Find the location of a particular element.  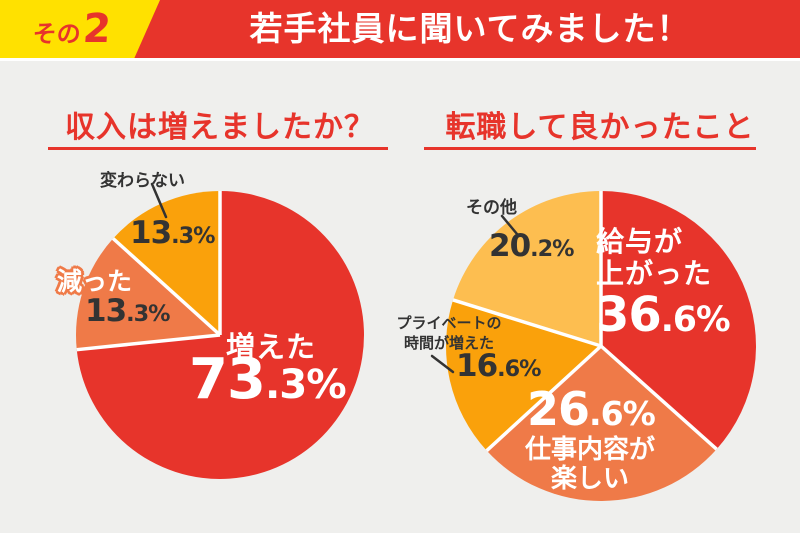

pct-private-time: 16.6% is located at coordinates (499, 366).